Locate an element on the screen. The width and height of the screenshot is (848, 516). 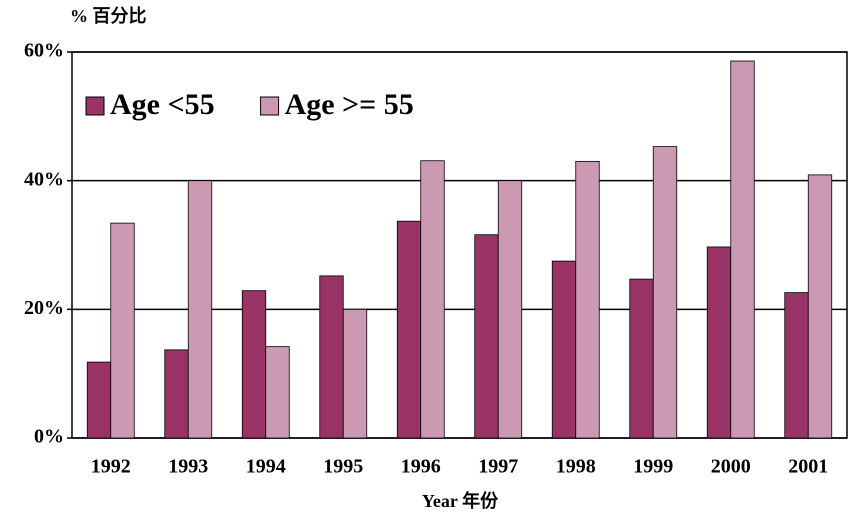
x-tick-label: 2000 is located at coordinates (731, 467).